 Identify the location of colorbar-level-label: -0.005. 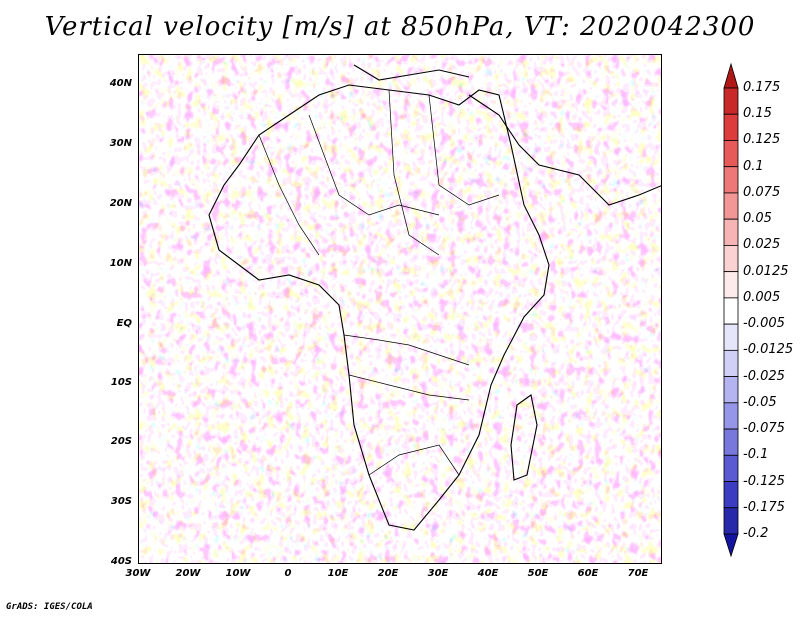
(764, 324).